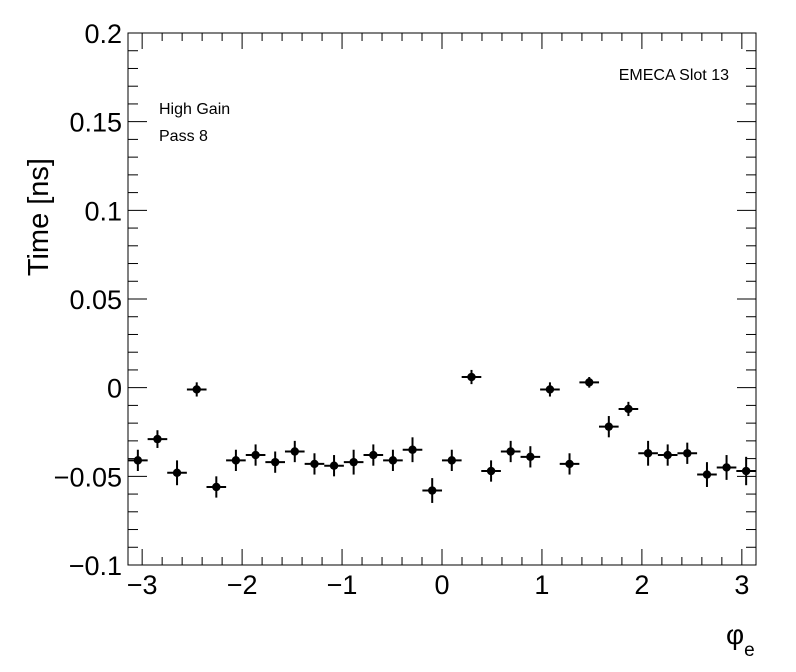 The image size is (796, 672). I want to click on y-tick-label: 0, so click(114, 389).